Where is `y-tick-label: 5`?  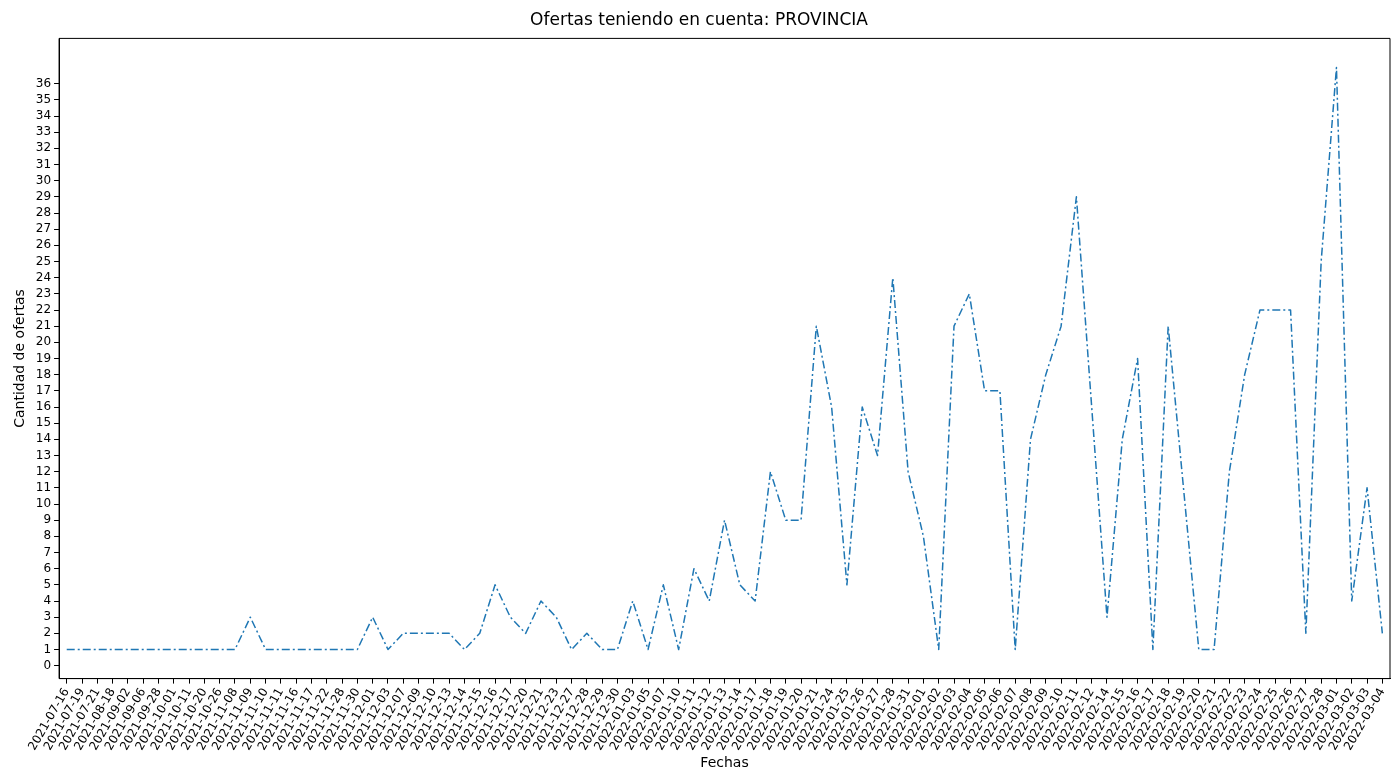 y-tick-label: 5 is located at coordinates (47, 583).